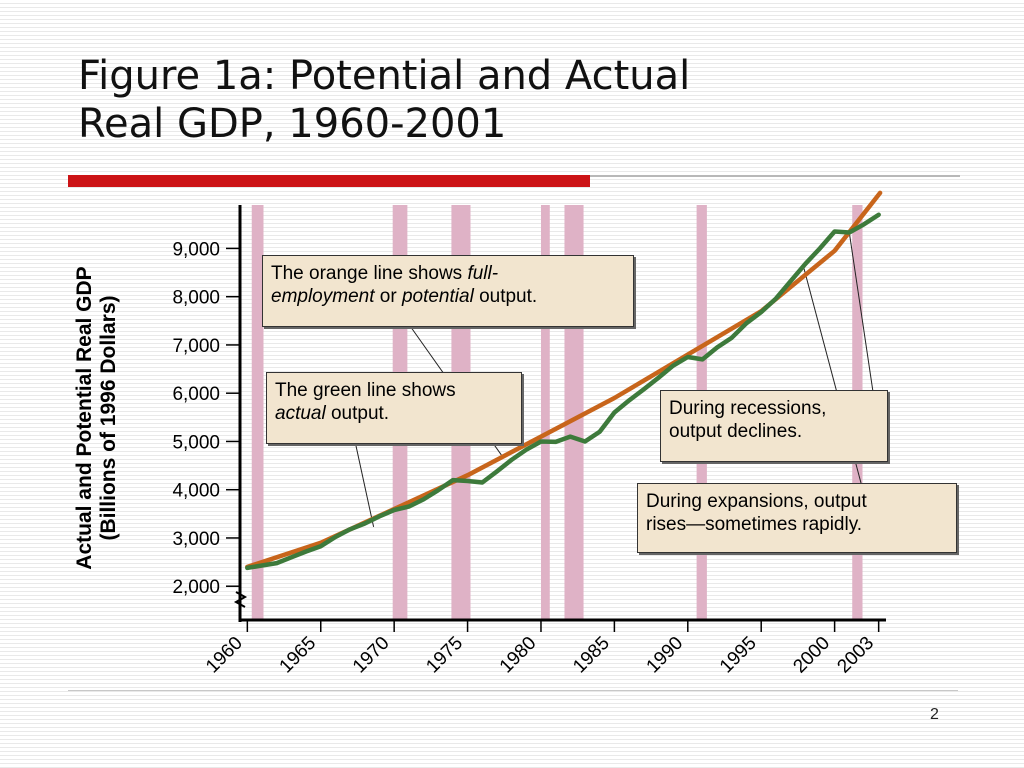  What do you see at coordinates (196, 249) in the screenshot?
I see `y-tick-label: 9,000` at bounding box center [196, 249].